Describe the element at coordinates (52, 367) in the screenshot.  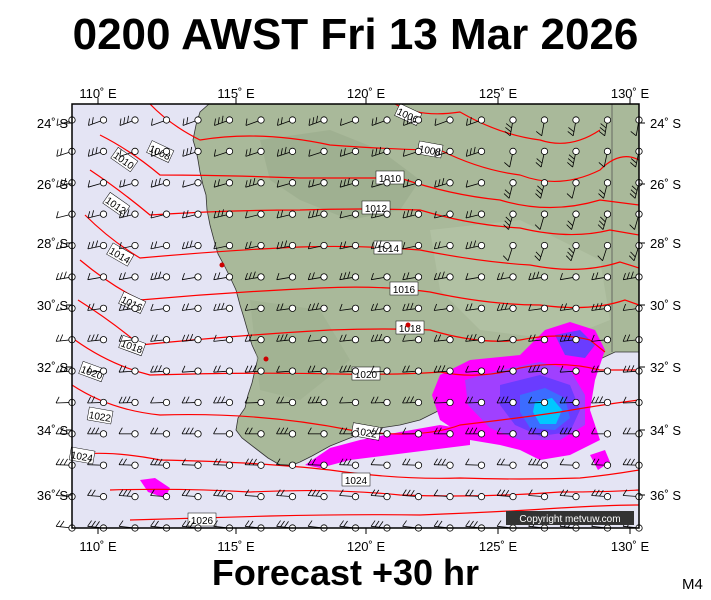
I see `latitude-label: 32˚ S` at that location.